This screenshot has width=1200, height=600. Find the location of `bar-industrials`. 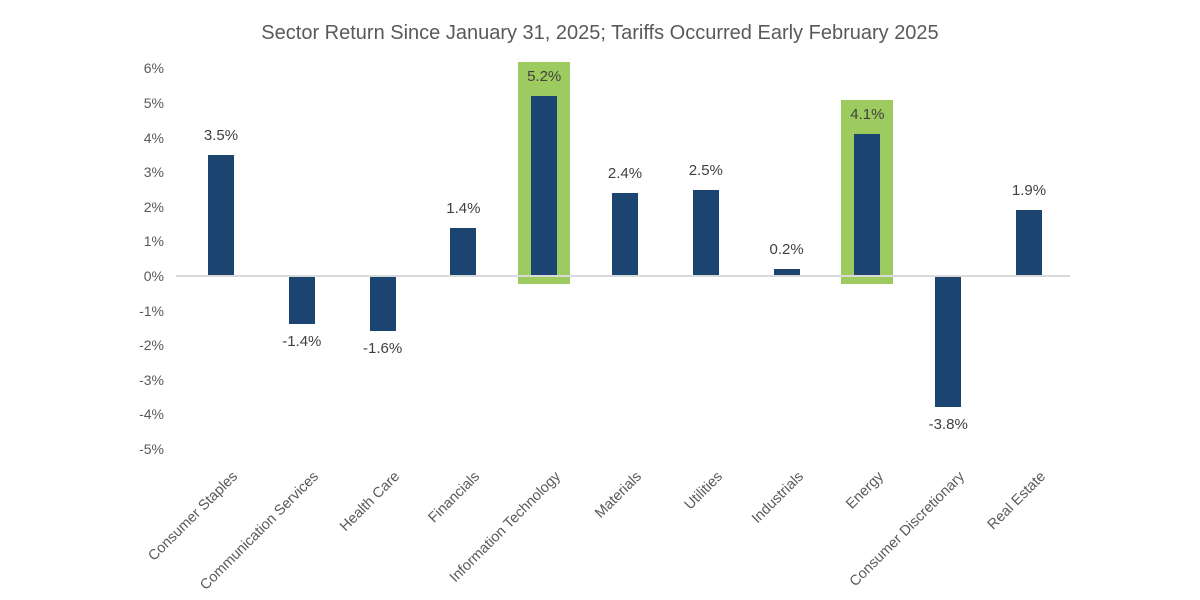

bar-industrials is located at coordinates (786, 272).